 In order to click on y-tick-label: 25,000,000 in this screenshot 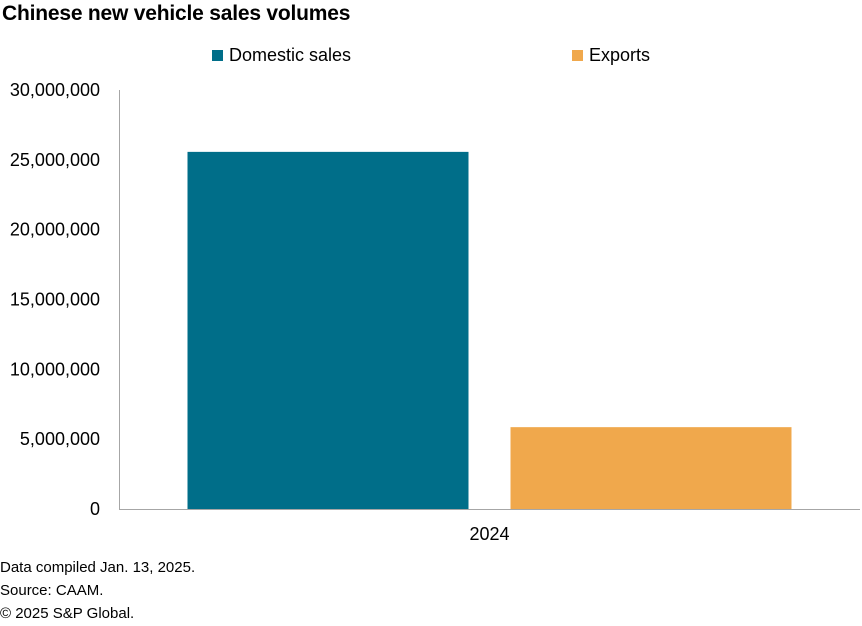, I will do `click(55, 160)`.